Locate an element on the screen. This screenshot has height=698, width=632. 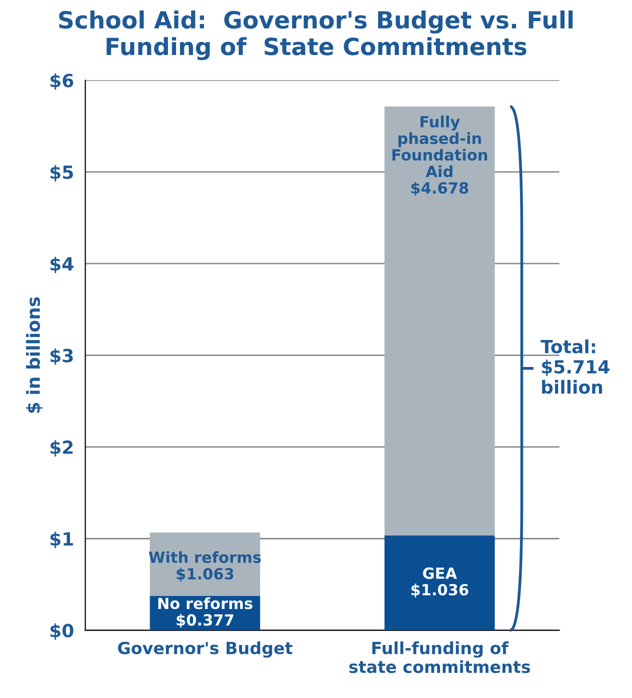
y-tick-label: $3 is located at coordinates (61, 356).